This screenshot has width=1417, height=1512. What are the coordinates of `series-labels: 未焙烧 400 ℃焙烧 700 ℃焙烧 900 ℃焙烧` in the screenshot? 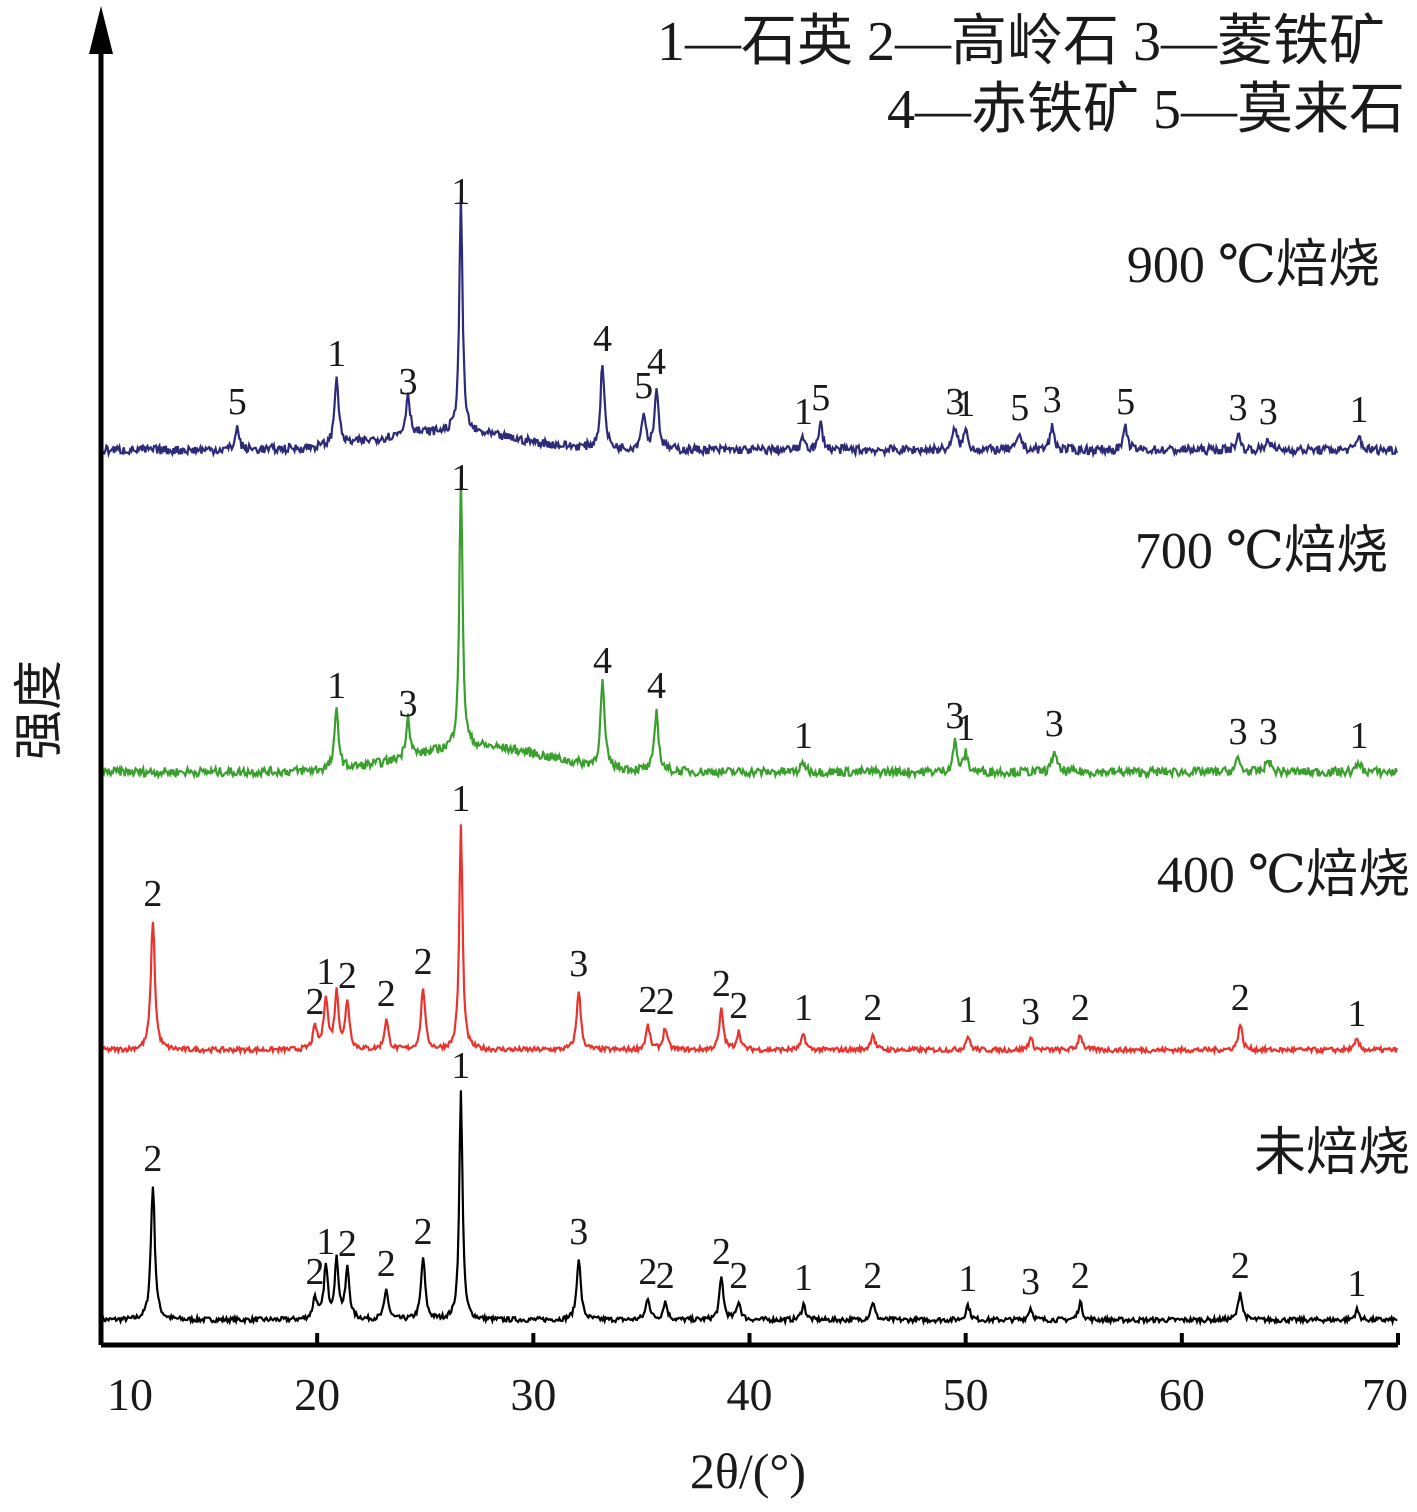 It's located at (1268, 709).